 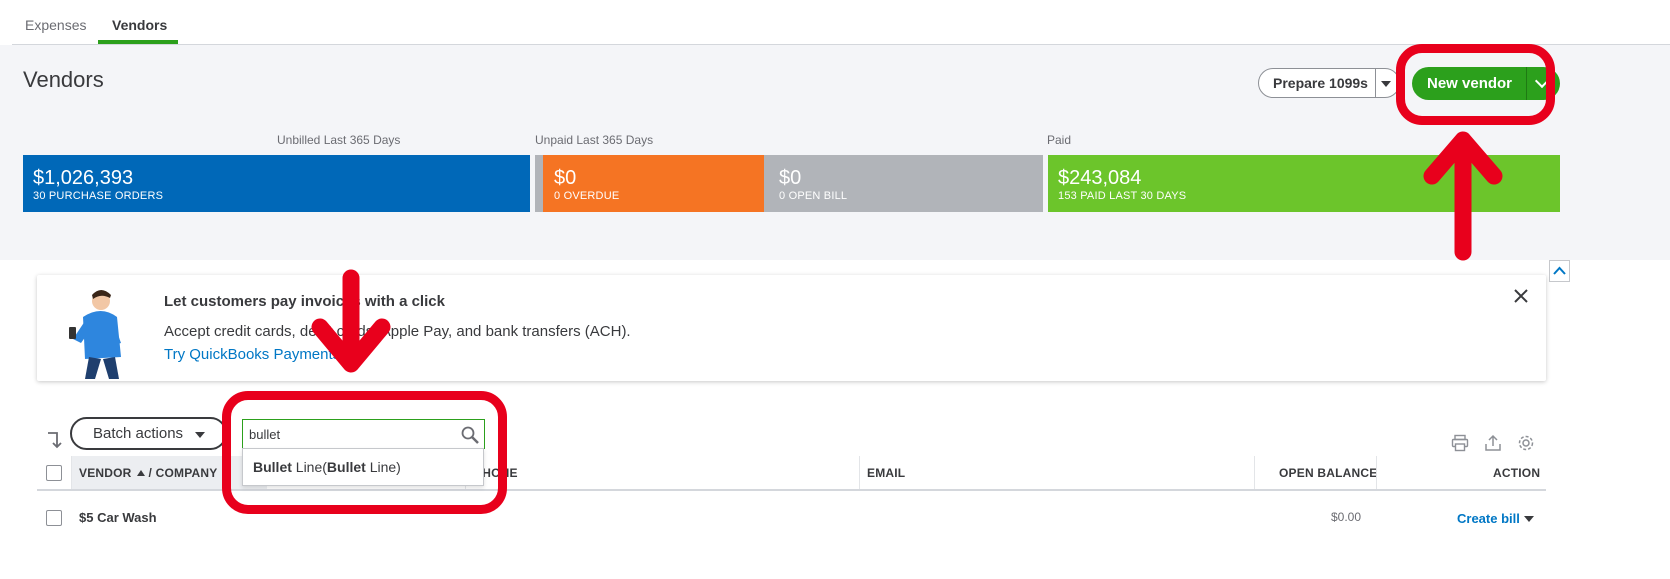 I want to click on autocomplete-option: Bullet Line(Bullet Line), so click(x=327, y=467).